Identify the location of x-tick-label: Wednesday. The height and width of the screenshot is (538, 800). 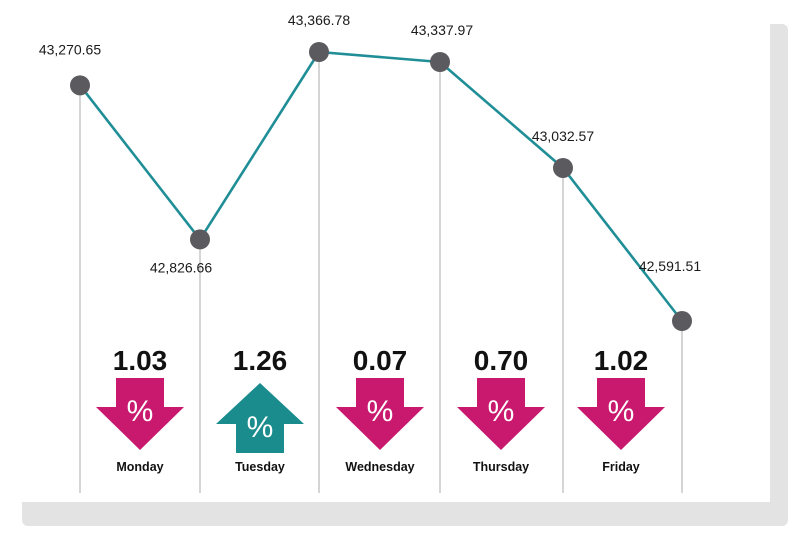
(379, 467).